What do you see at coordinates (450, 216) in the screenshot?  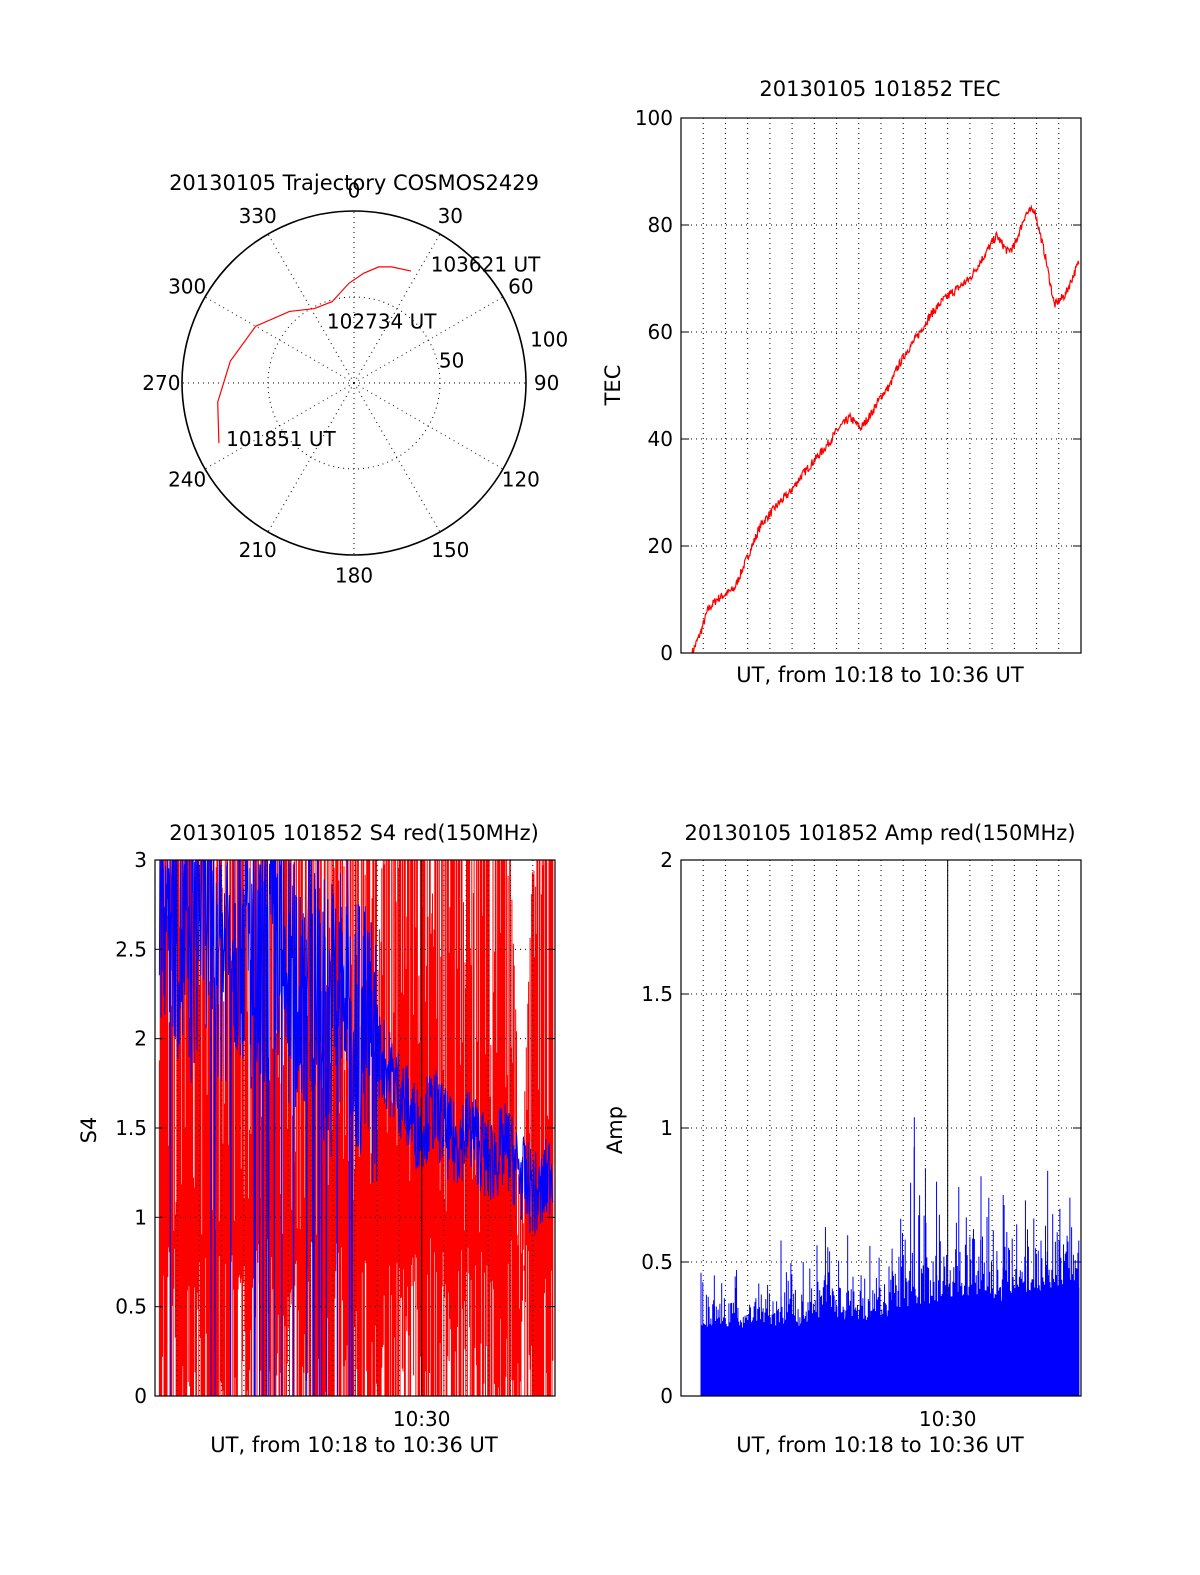 I see `polar-azimuth-tick: 30` at bounding box center [450, 216].